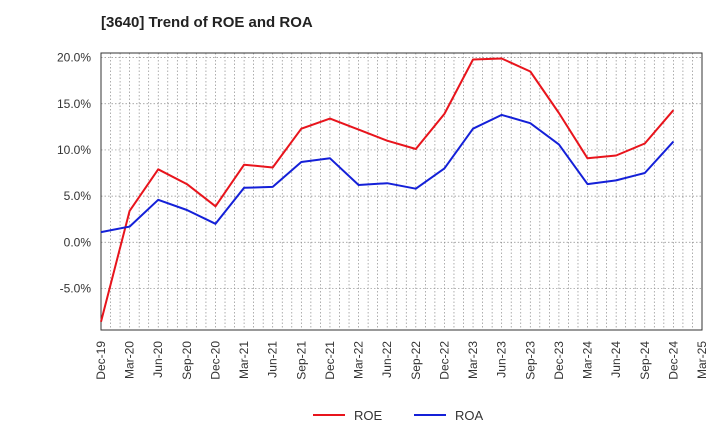 This screenshot has width=720, height=440. Describe the element at coordinates (207, 22) in the screenshot. I see `chart-title: [3640] Trend of ROE and ROA` at that location.